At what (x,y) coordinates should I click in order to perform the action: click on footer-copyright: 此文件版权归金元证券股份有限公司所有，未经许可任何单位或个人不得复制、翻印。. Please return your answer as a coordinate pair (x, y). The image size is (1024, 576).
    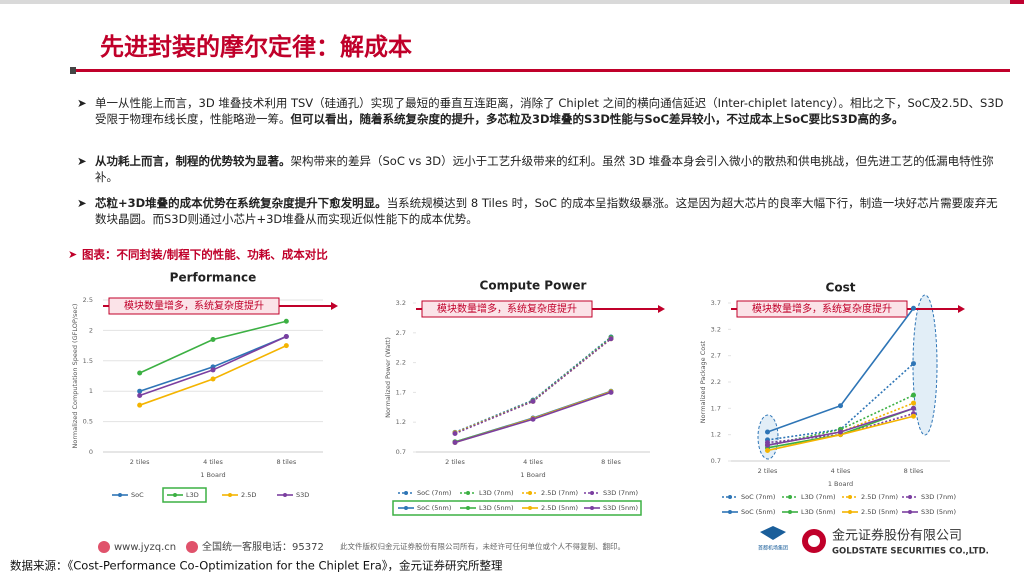
    Looking at the image, I should click on (482, 546).